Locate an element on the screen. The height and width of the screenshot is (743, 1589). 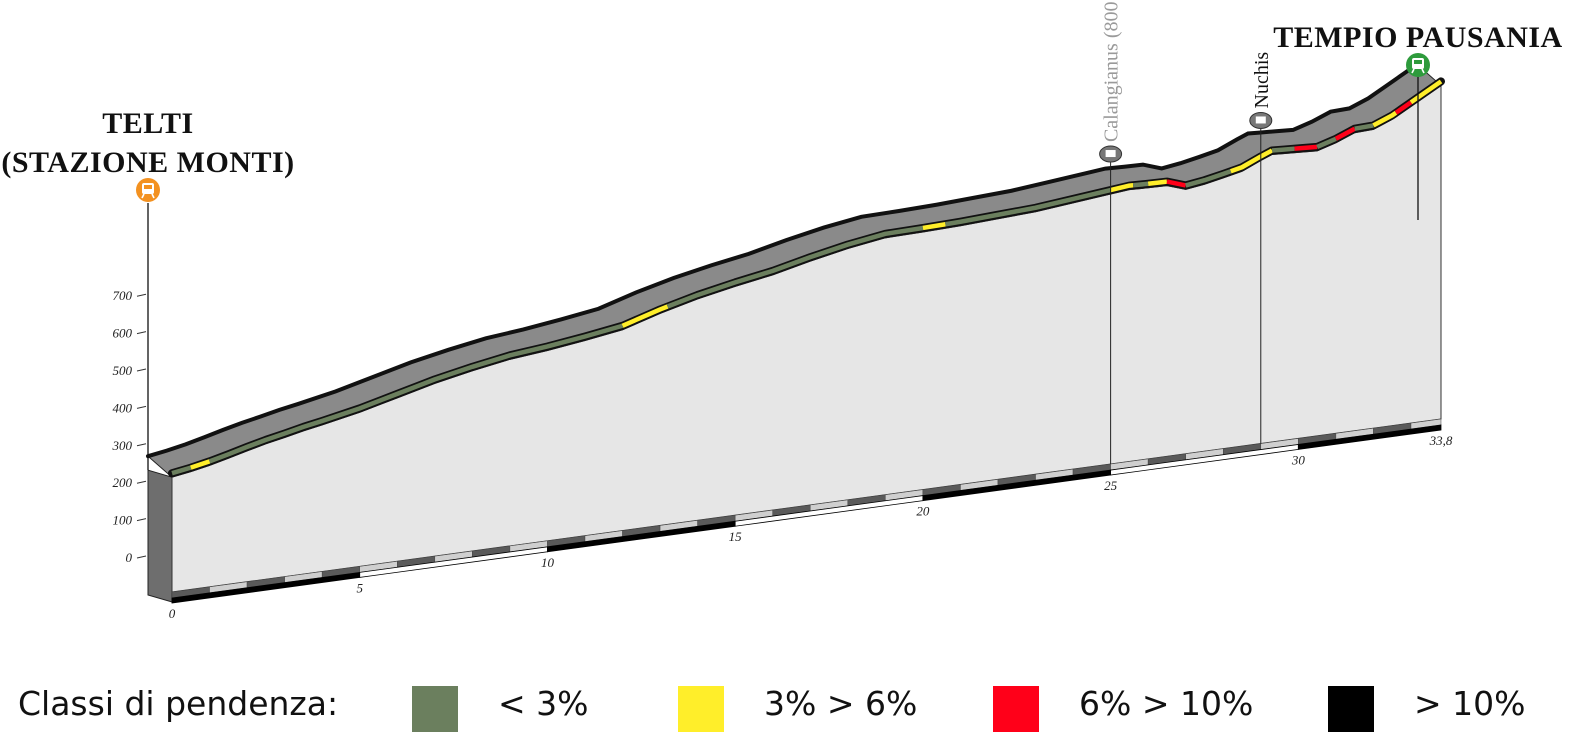
poi-label: Nuchis is located at coordinates (1262, 80).